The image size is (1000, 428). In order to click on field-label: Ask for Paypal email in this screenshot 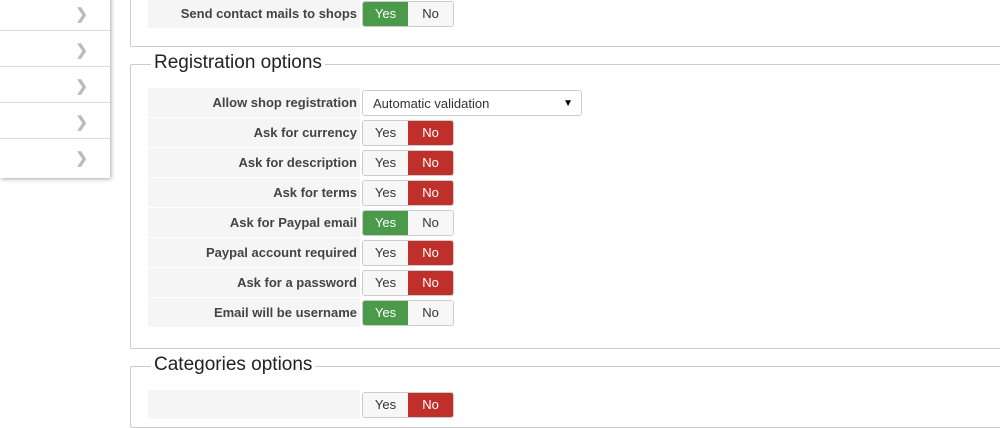, I will do `click(254, 223)`.